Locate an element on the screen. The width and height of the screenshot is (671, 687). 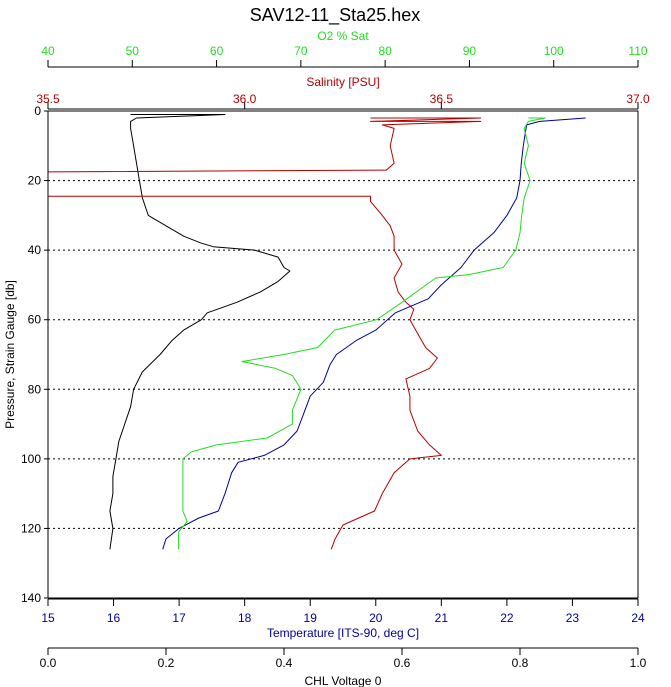
y-tick-label: 100 is located at coordinates (31, 459).